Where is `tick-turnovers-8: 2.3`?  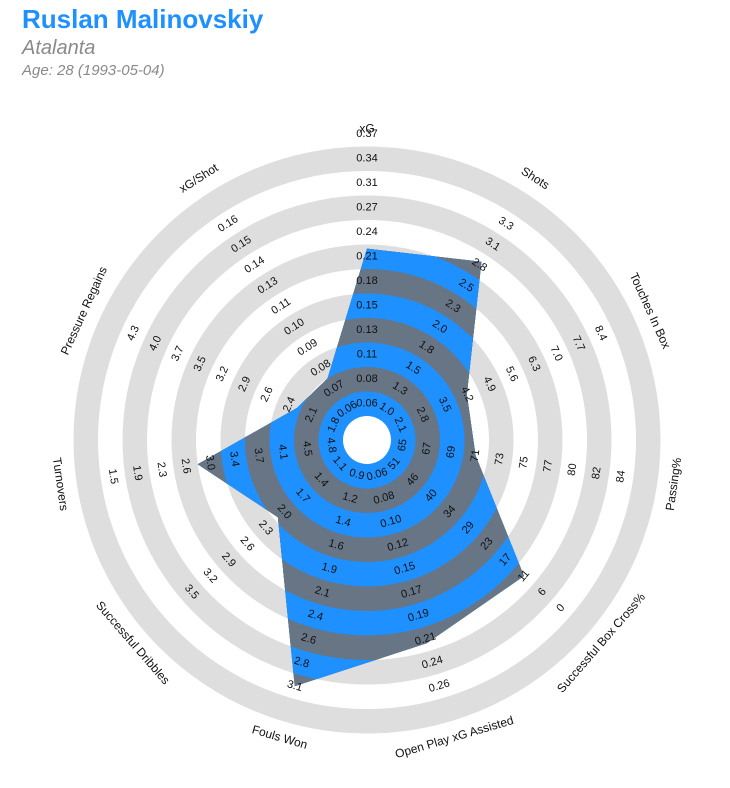 tick-turnovers-8: 2.3 is located at coordinates (161, 469).